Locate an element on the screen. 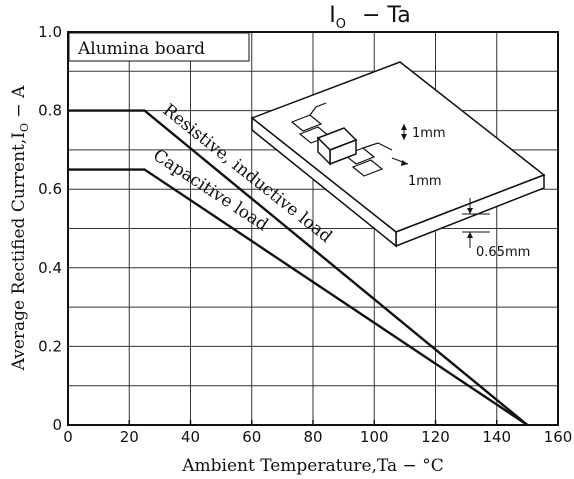  chart-title: IO − Ta is located at coordinates (369, 17).